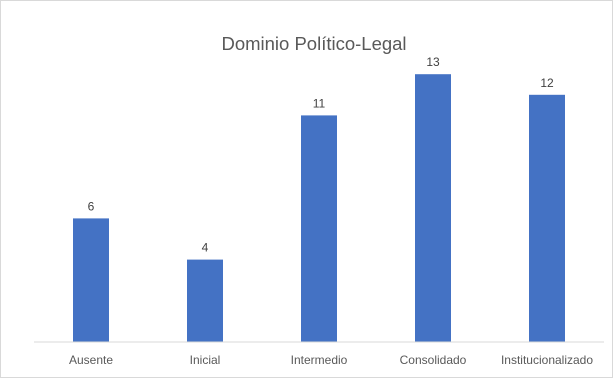  I want to click on x-tick-label-ausente: Ausente, so click(91, 360).